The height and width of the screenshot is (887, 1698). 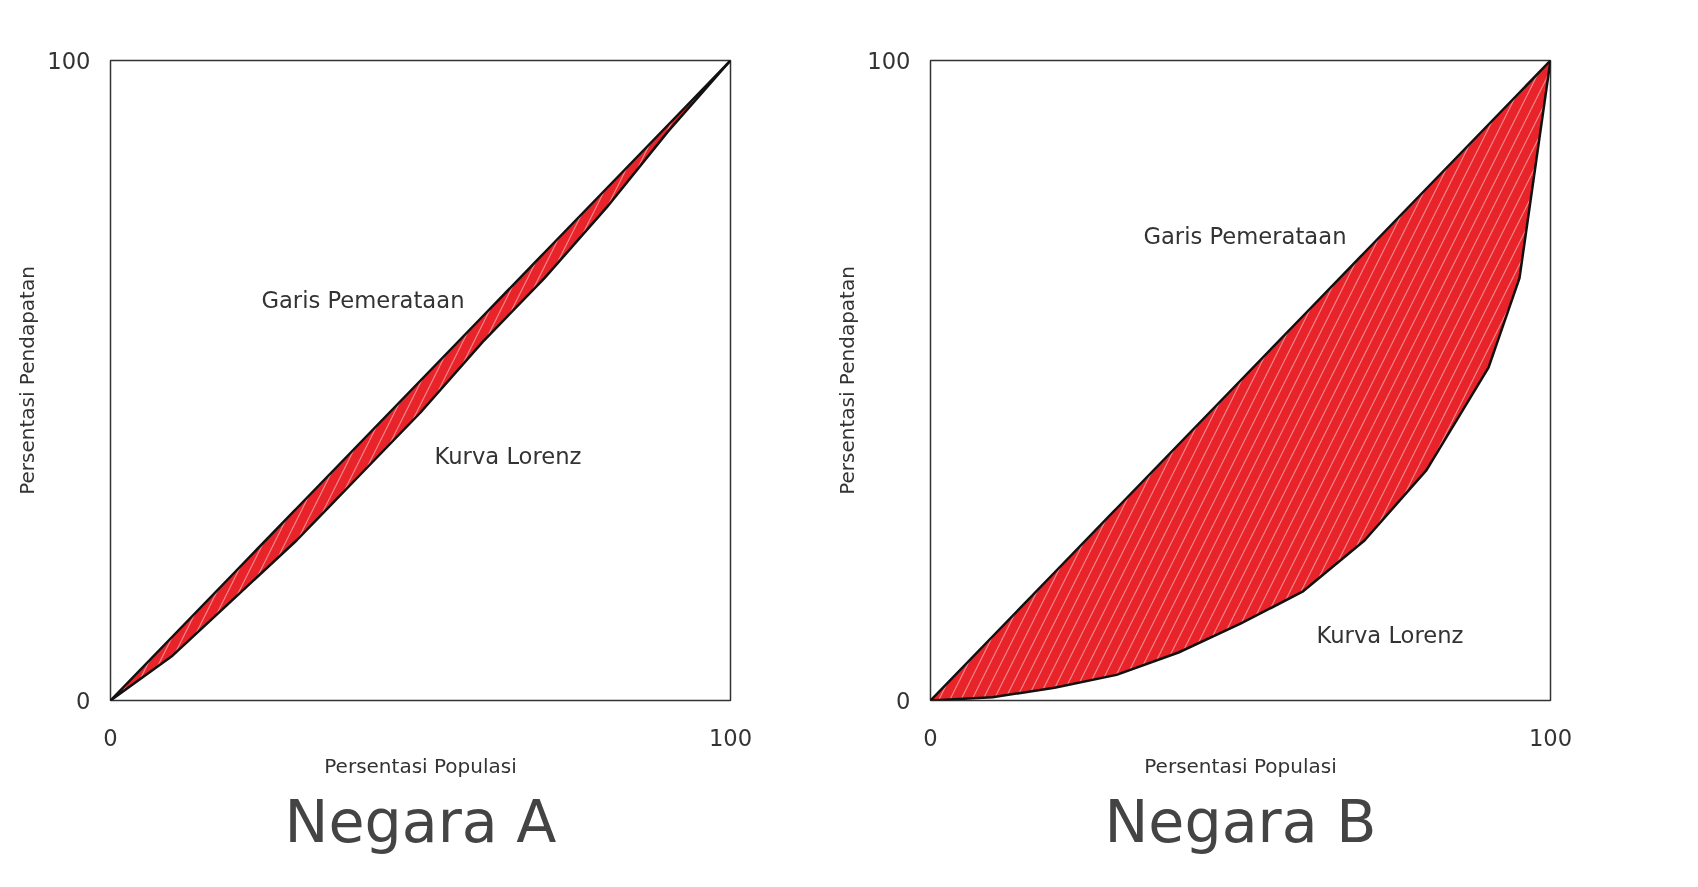 What do you see at coordinates (1245, 235) in the screenshot?
I see `series-label: Garis Pemerataan` at bounding box center [1245, 235].